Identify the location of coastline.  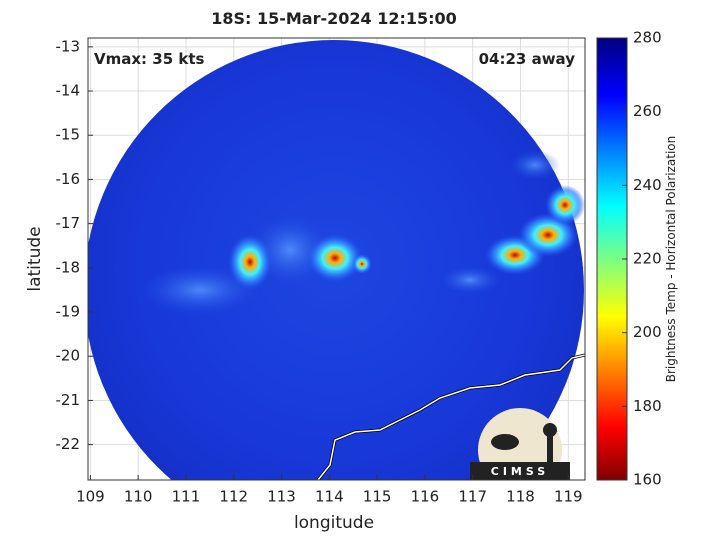
(451, 417).